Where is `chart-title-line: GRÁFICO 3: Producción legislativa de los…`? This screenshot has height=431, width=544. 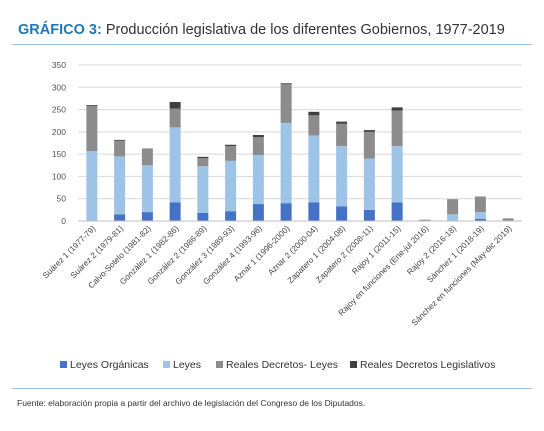
chart-title-line: GRÁFICO 3: Producción legislativa de los… is located at coordinates (261, 30).